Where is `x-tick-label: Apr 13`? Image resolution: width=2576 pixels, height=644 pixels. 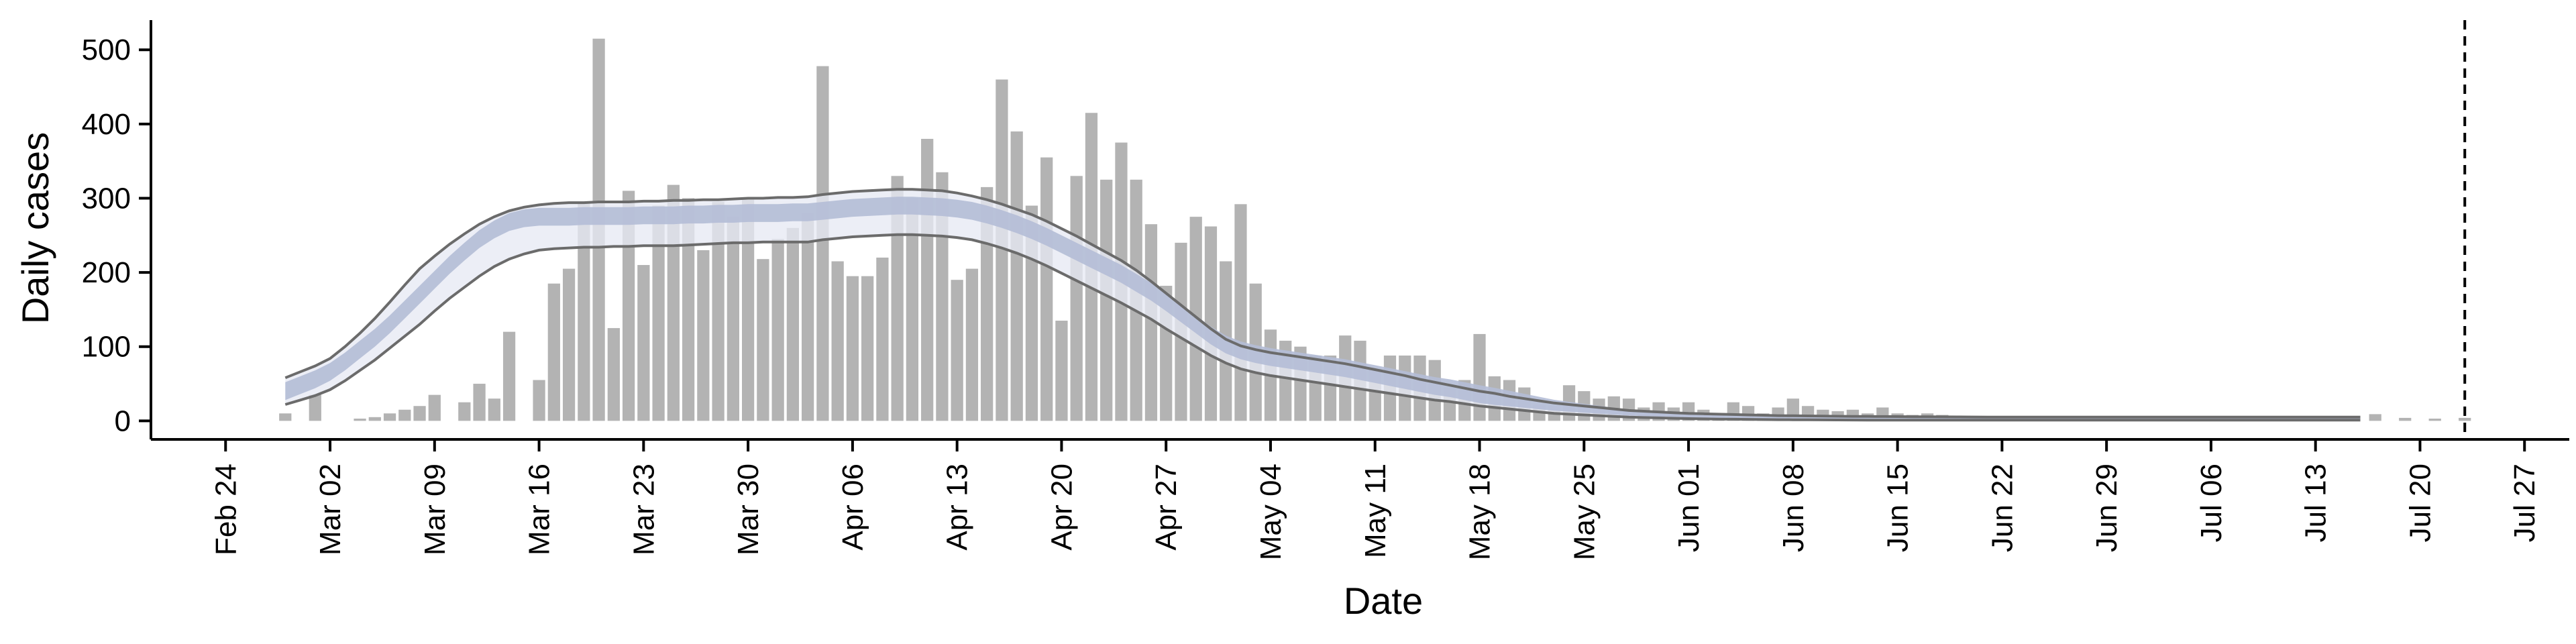
x-tick-label: Apr 13 is located at coordinates (957, 507).